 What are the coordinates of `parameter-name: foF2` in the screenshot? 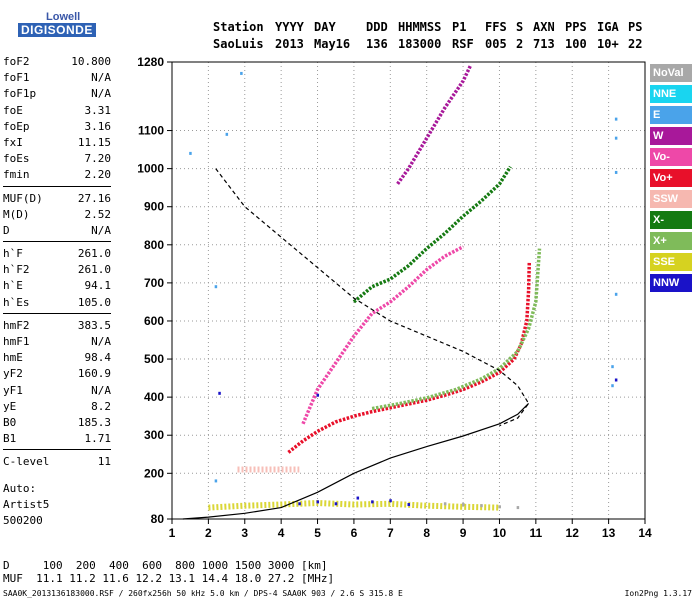 It's located at (16, 61).